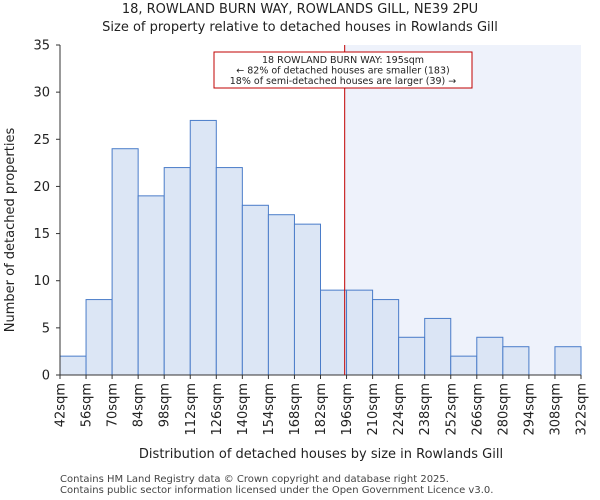  What do you see at coordinates (269, 409) in the screenshot?
I see `x-tick-label: 154sqm` at bounding box center [269, 409].